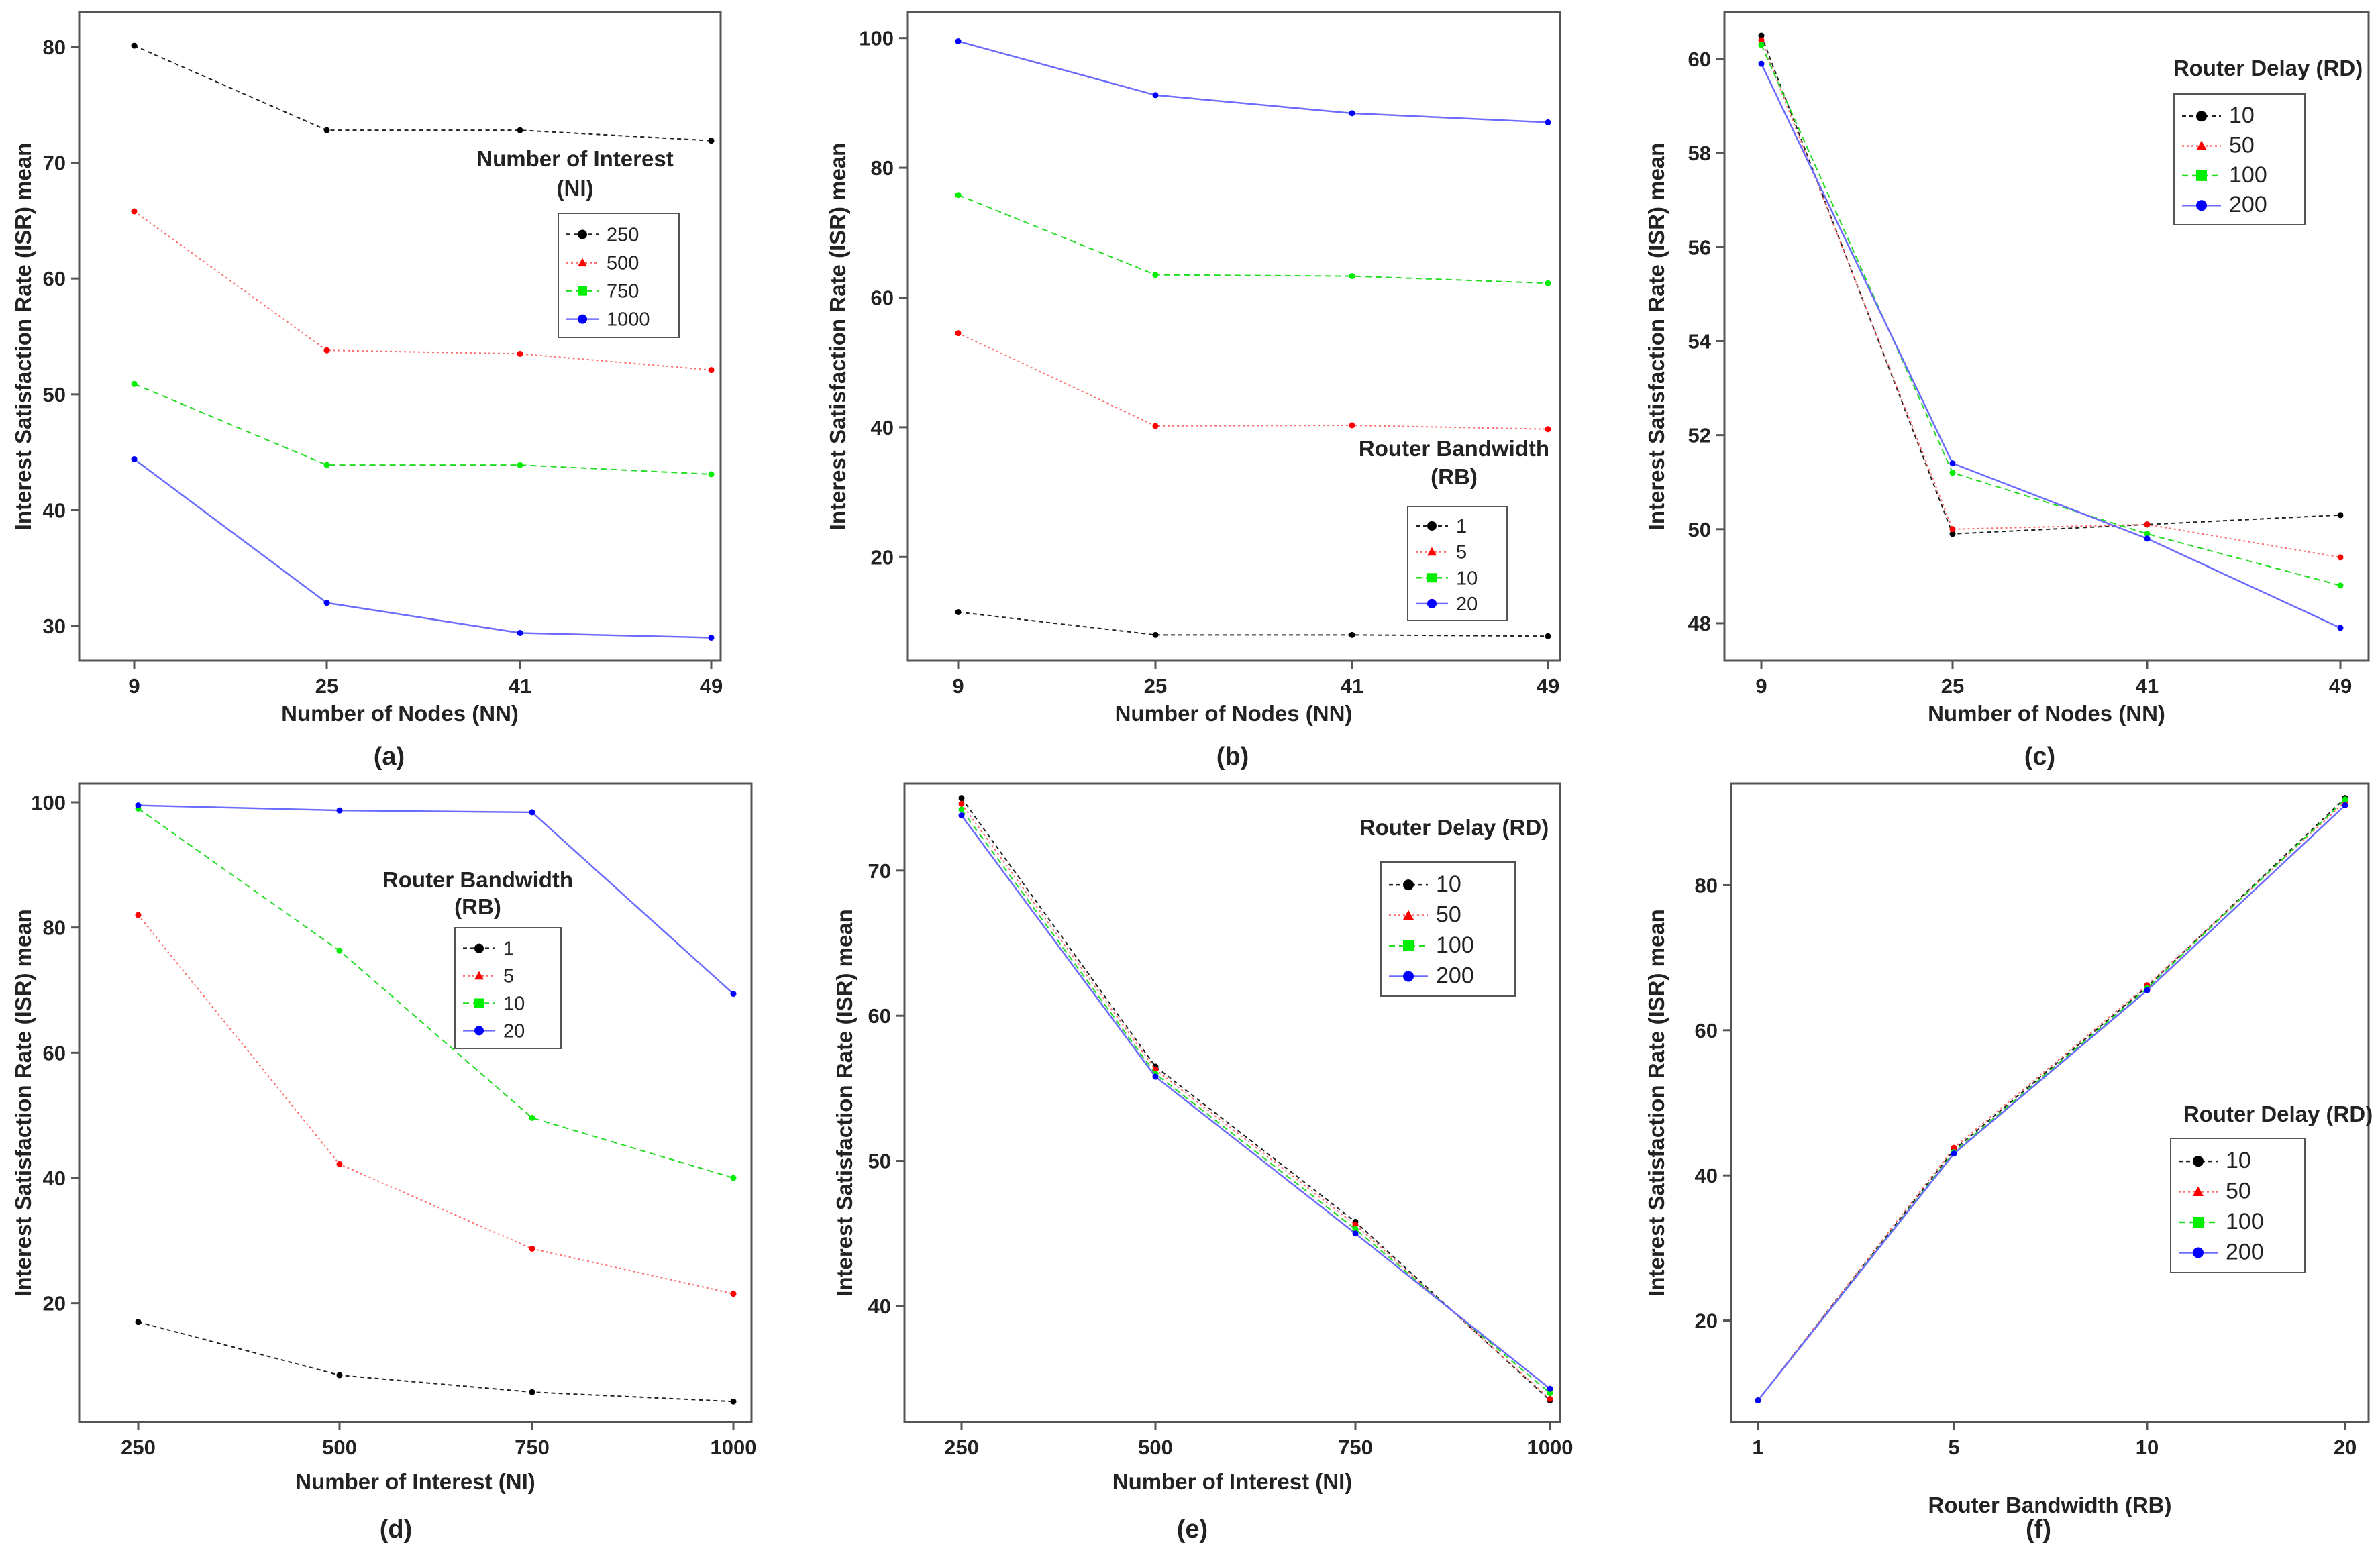 Image resolution: width=2380 pixels, height=1563 pixels. Describe the element at coordinates (54, 928) in the screenshot. I see `y-tick-label: 80` at that location.